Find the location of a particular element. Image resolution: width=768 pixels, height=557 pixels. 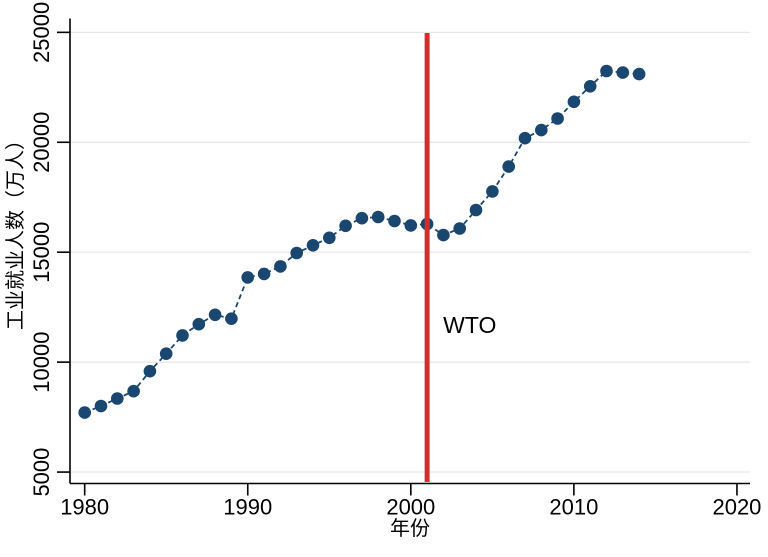

y-tick-label: 25000 is located at coordinates (41, 32).